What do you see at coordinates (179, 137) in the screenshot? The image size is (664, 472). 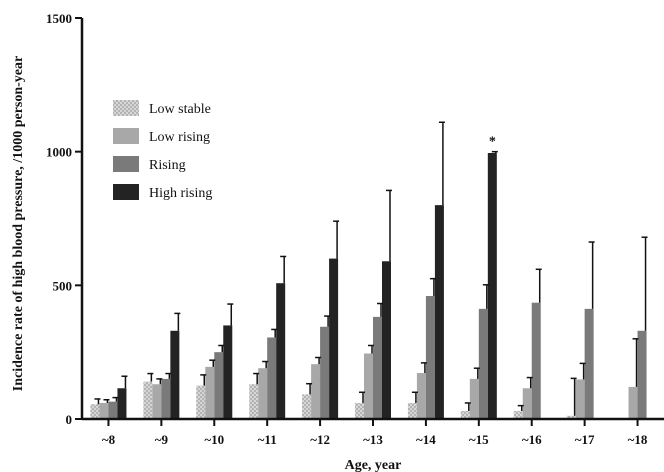 I see `legend-label: Low rising` at bounding box center [179, 137].